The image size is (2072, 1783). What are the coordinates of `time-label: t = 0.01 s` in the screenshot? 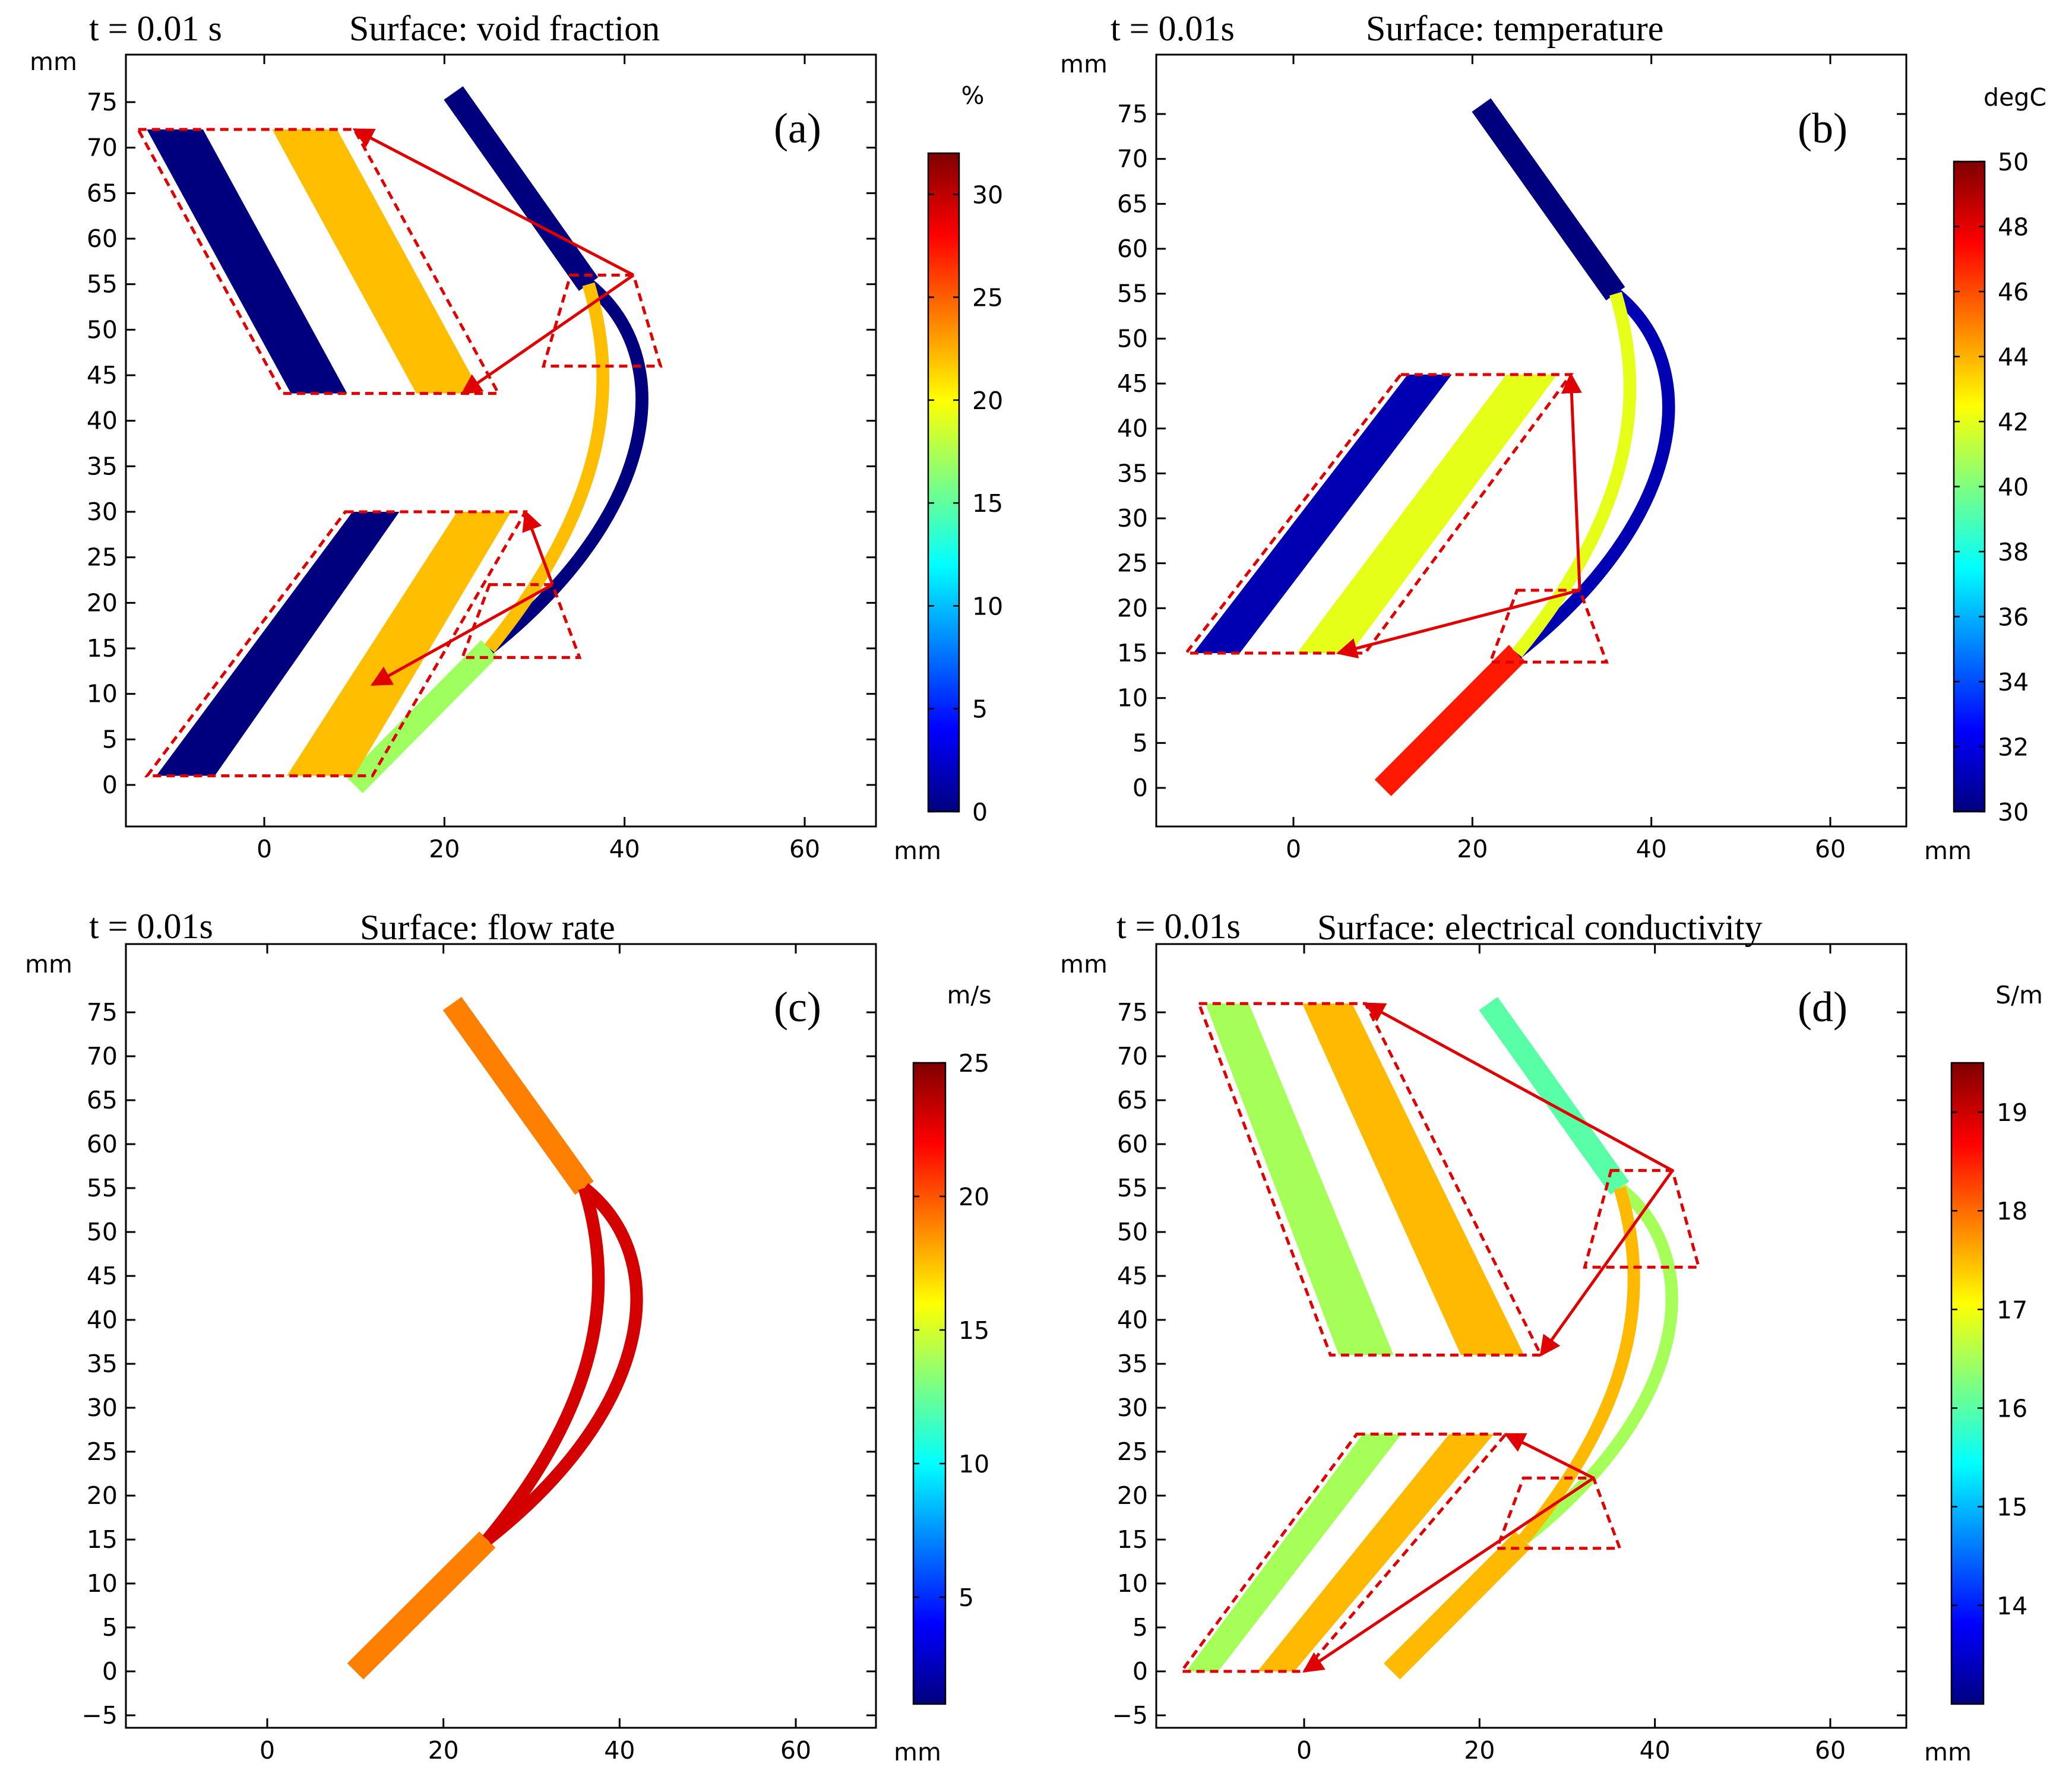 It's located at (155, 28).